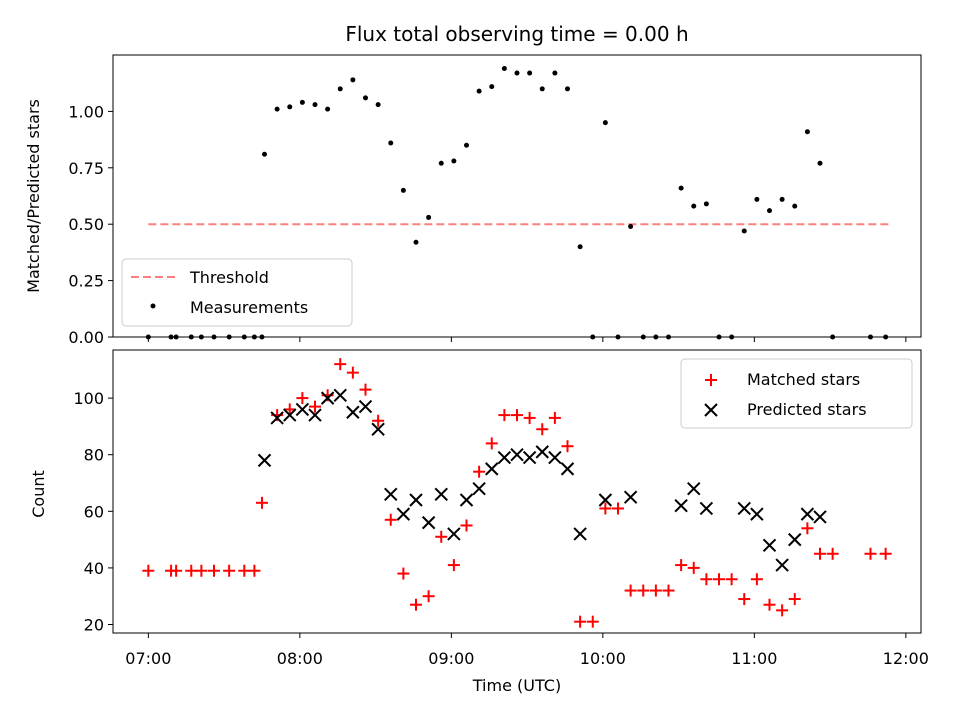 The image size is (960, 720). I want to click on legend-predicted-swatch, so click(711, 410).